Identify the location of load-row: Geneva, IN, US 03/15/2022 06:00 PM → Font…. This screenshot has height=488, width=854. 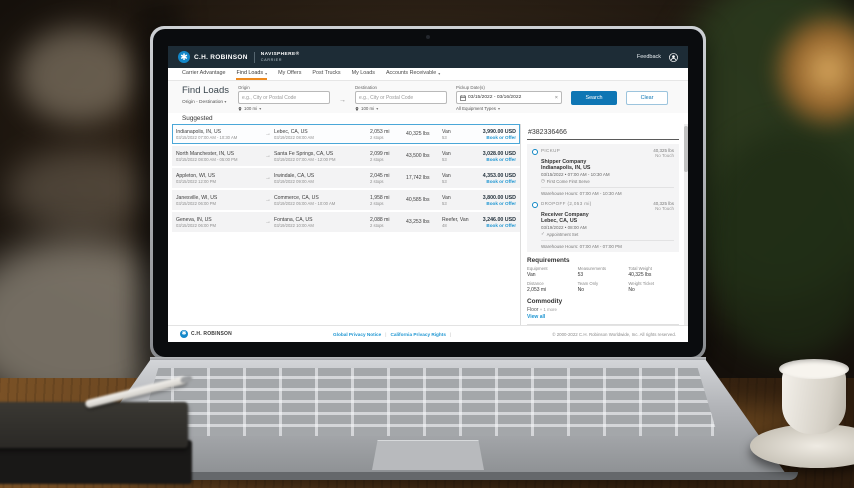
(346, 222).